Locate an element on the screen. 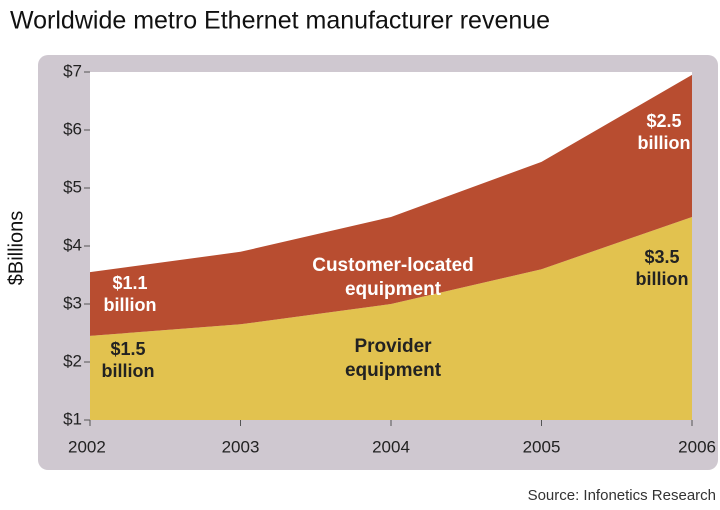 The height and width of the screenshot is (510, 720). annotation: $3.5 is located at coordinates (661, 257).